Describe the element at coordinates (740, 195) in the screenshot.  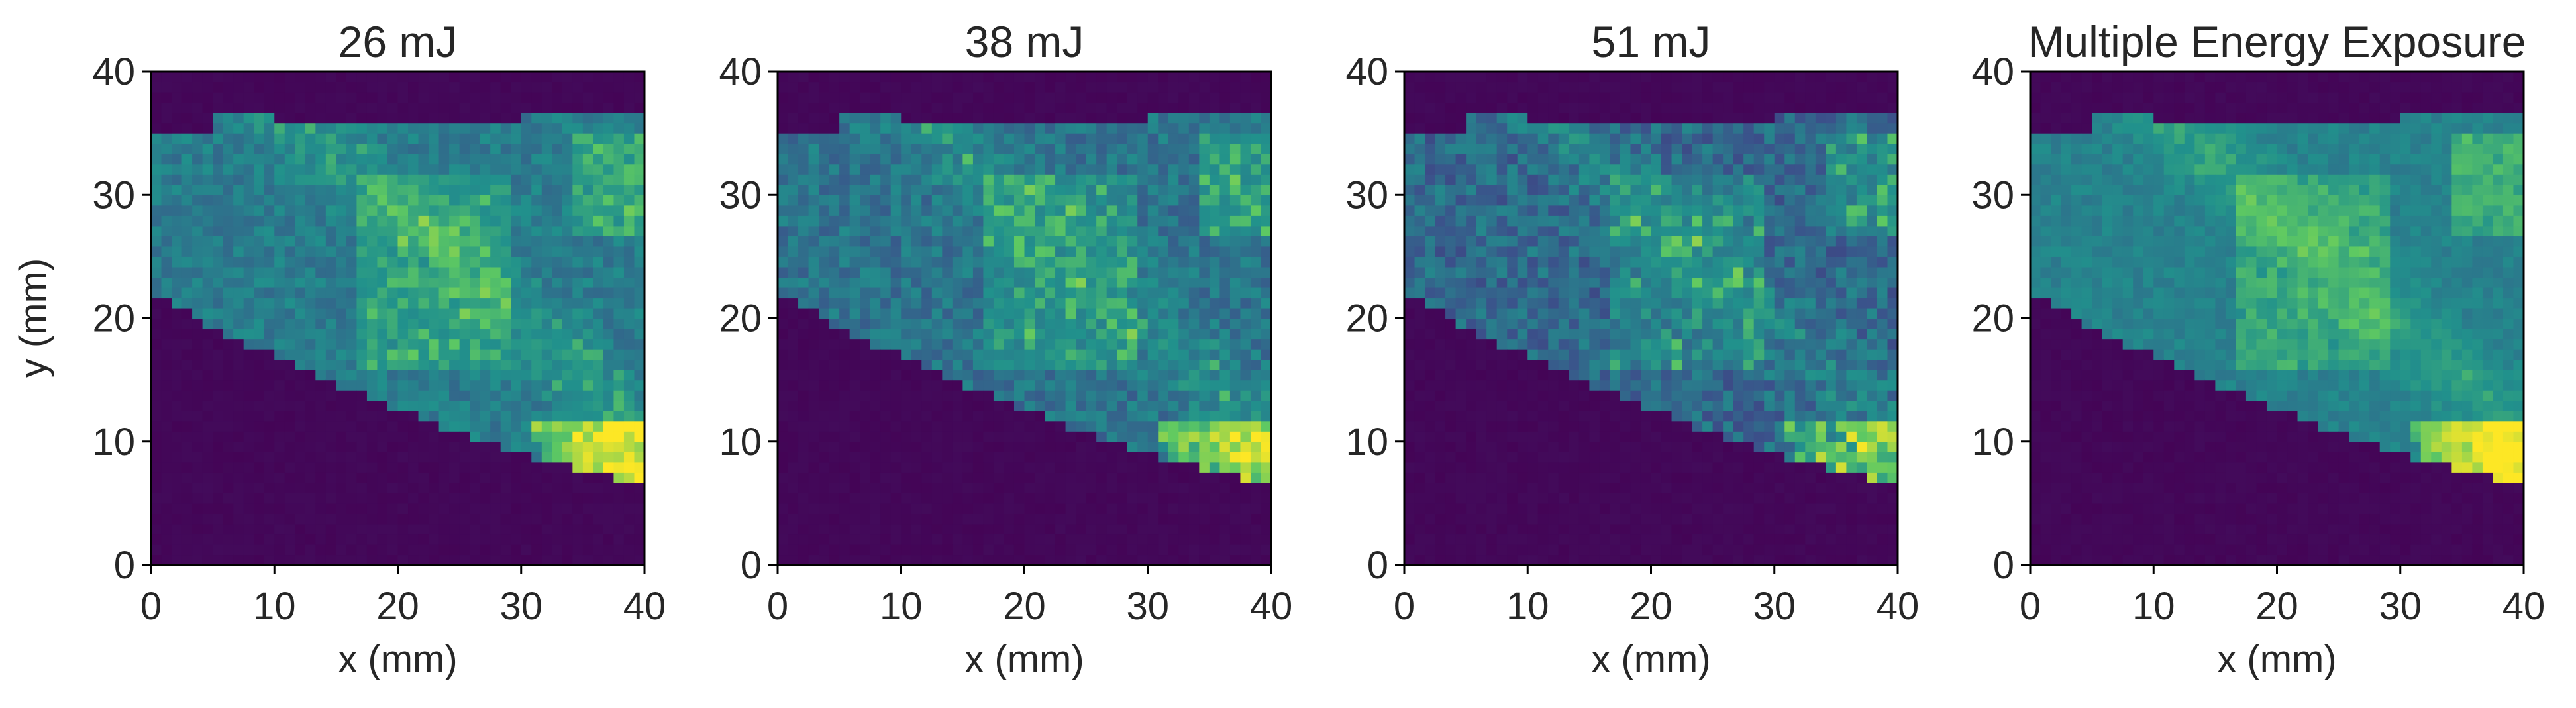
I see `y-tick-label: 30` at that location.